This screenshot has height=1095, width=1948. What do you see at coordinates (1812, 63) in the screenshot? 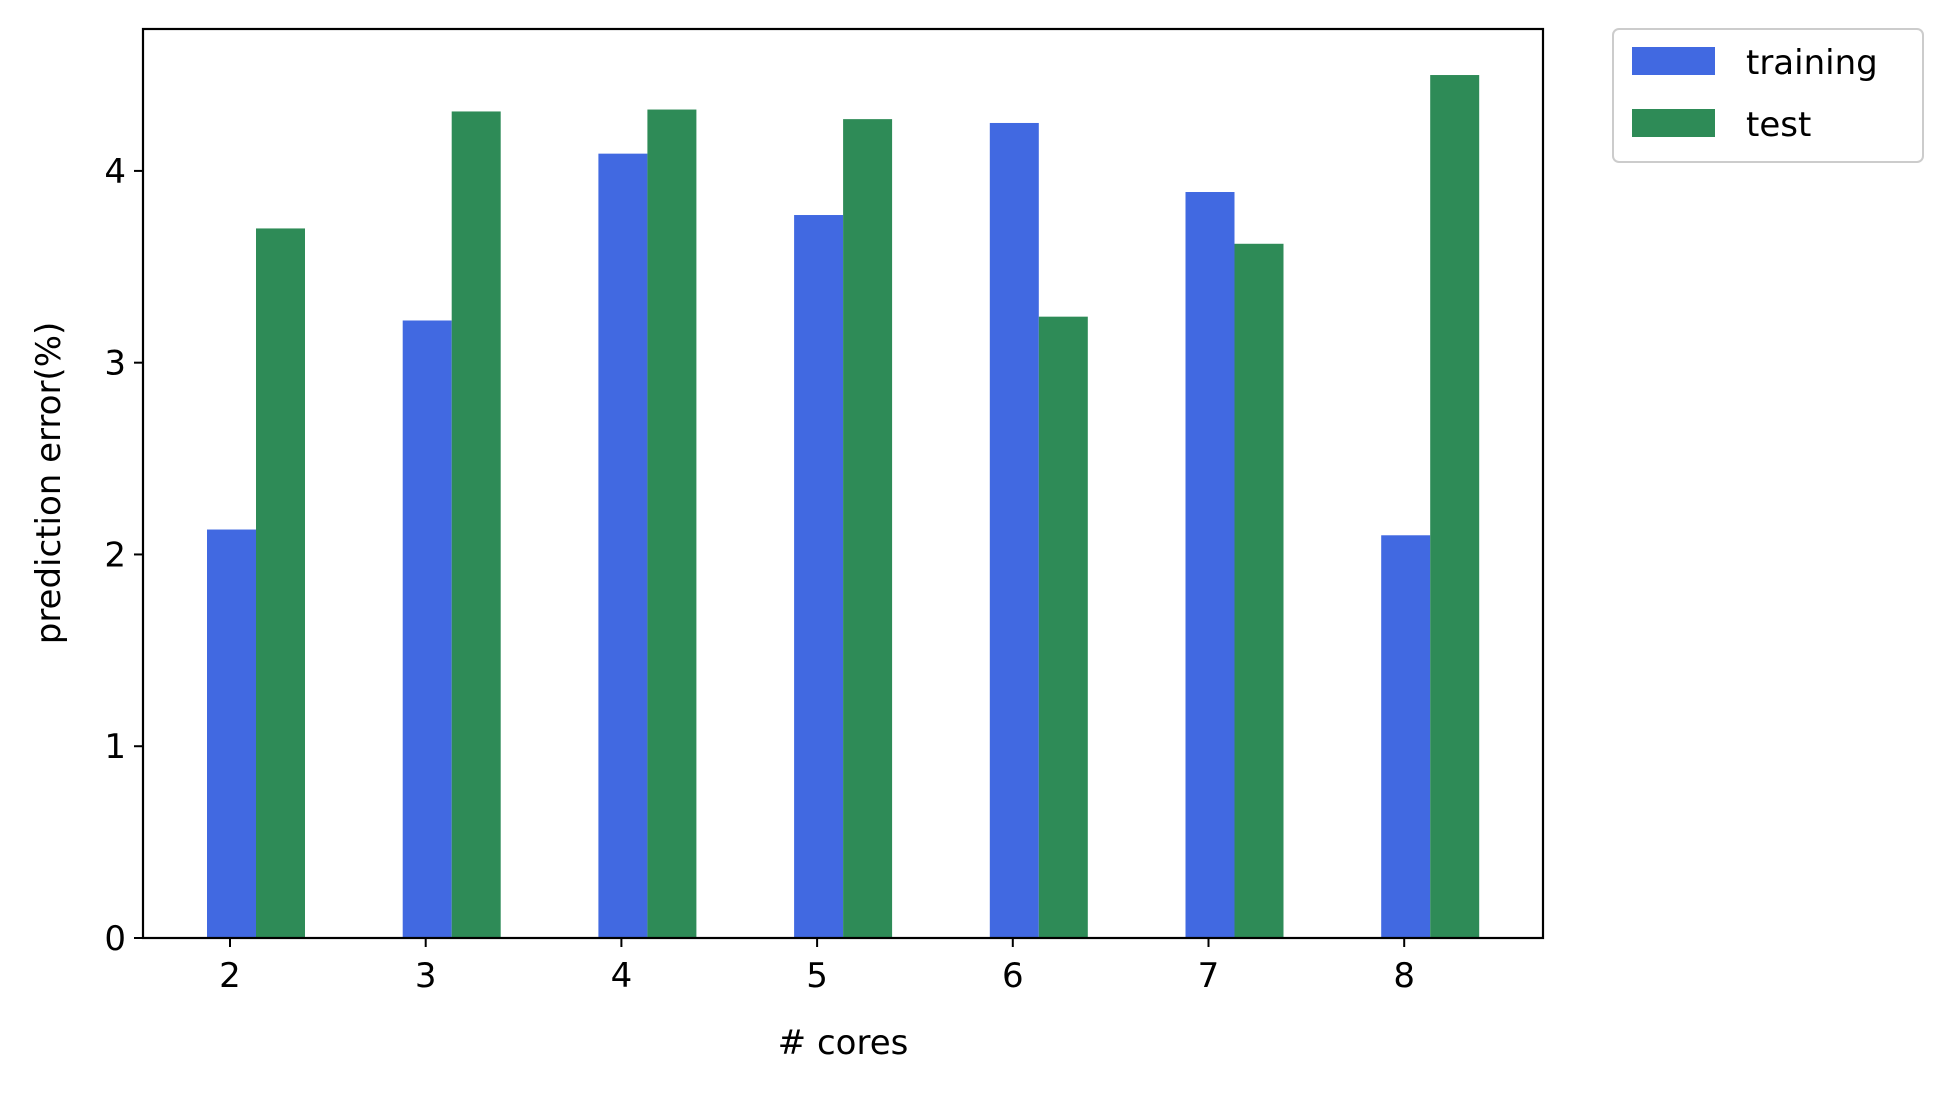
I see `legend-label-training: training` at bounding box center [1812, 63].